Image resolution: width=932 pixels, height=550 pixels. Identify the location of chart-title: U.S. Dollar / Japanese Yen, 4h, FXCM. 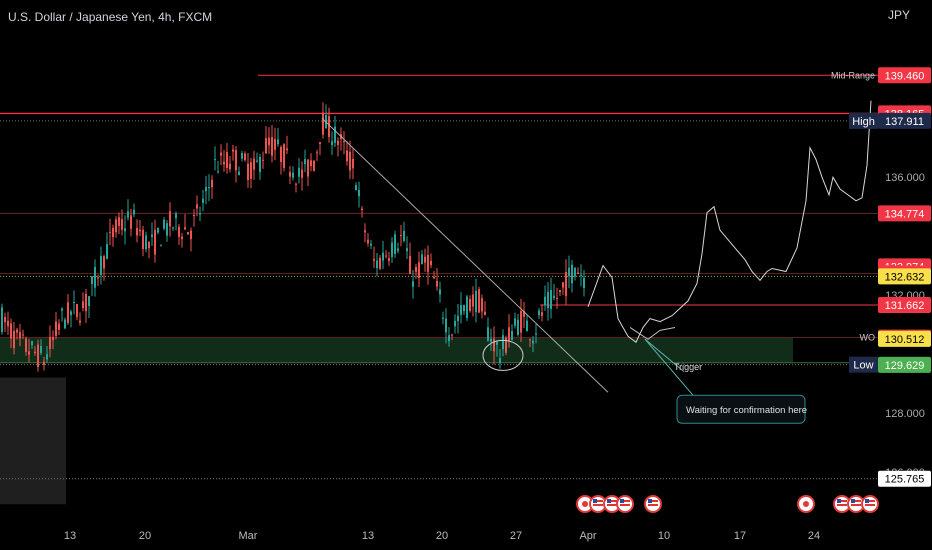
(110, 17).